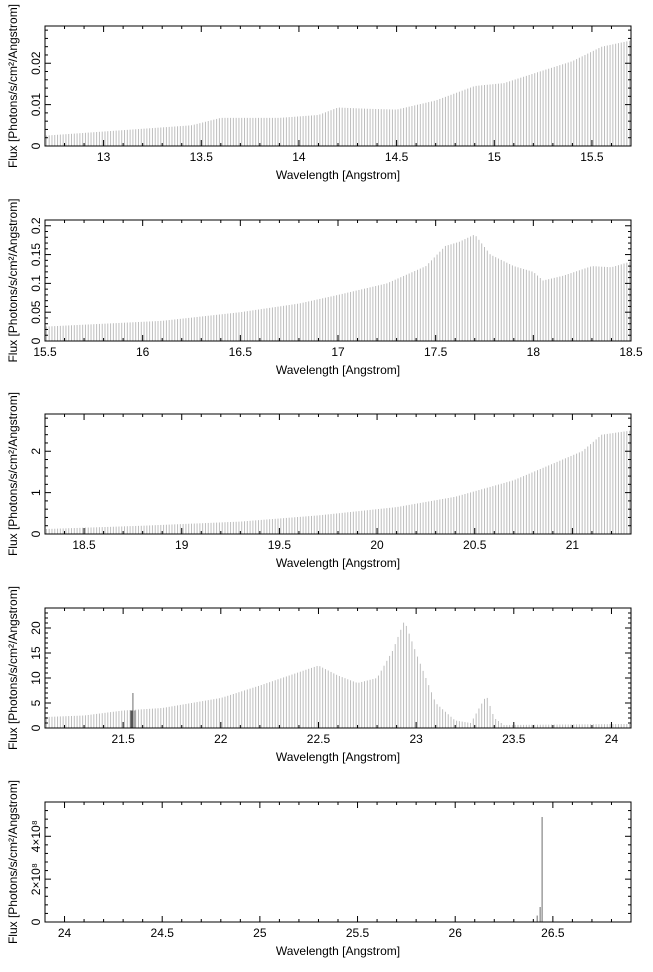 The height and width of the screenshot is (972, 653). I want to click on x-tick-label: 22, so click(221, 739).